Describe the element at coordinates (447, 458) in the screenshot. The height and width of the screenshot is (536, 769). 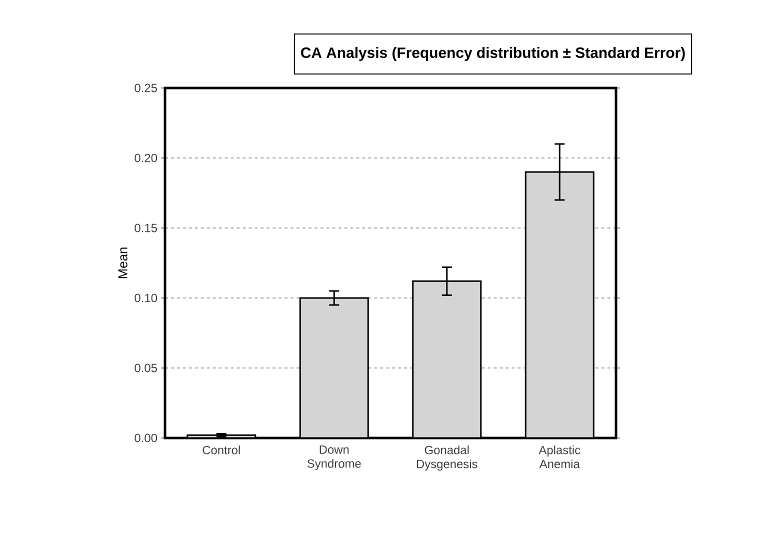
I see `x-tick-label: Gonadal Dysgenesis` at that location.